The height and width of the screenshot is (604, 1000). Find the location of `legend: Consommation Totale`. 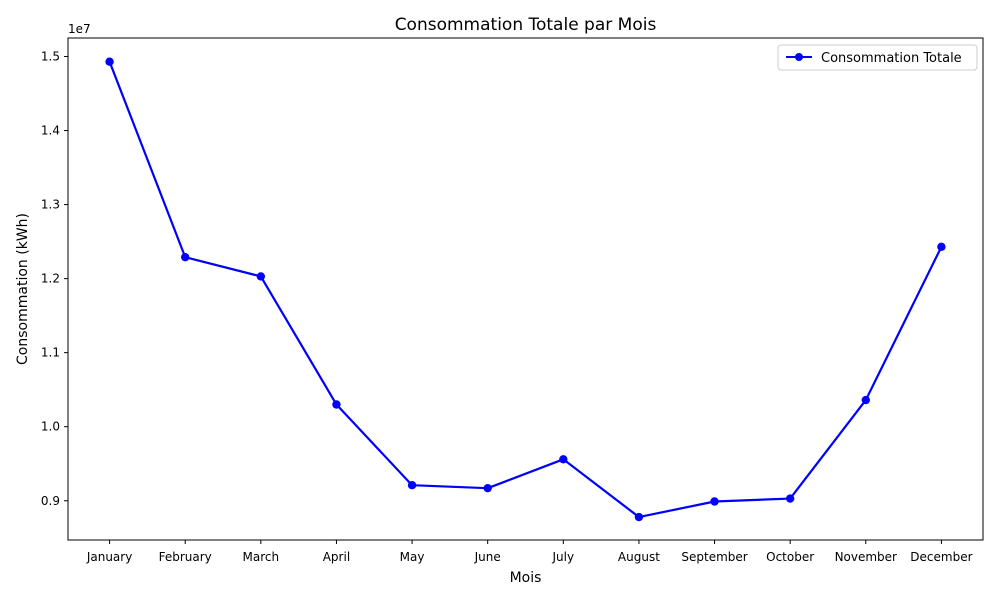

legend: Consommation Totale is located at coordinates (877, 57).